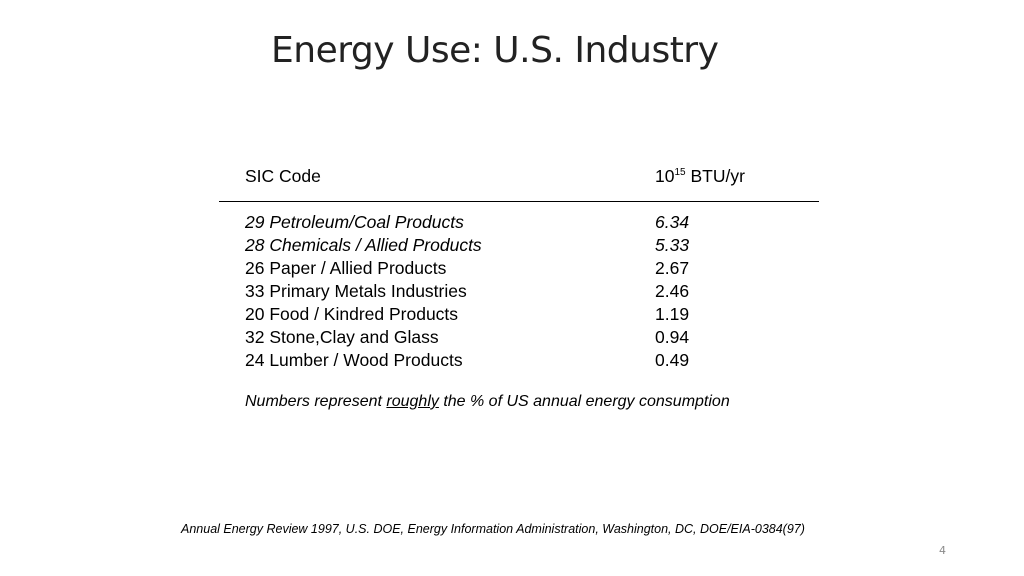 The height and width of the screenshot is (576, 1024). Describe the element at coordinates (283, 176) in the screenshot. I see `sic-code-header: SIC Code` at that location.